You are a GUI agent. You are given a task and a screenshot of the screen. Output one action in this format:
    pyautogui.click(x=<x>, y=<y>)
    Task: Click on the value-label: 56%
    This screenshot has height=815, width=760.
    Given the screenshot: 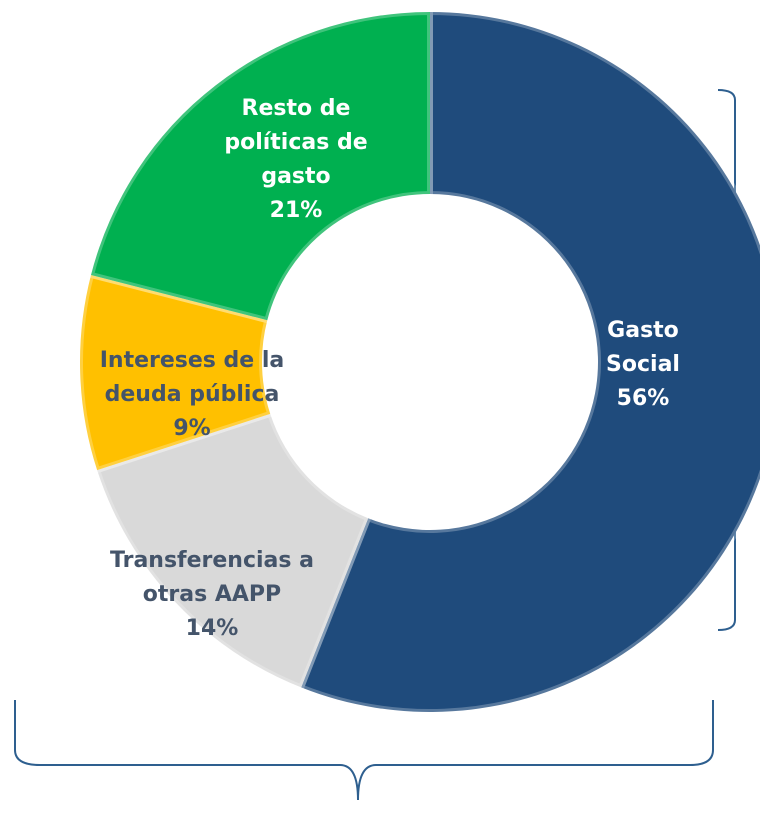 What is the action you would take?
    pyautogui.click(x=643, y=398)
    